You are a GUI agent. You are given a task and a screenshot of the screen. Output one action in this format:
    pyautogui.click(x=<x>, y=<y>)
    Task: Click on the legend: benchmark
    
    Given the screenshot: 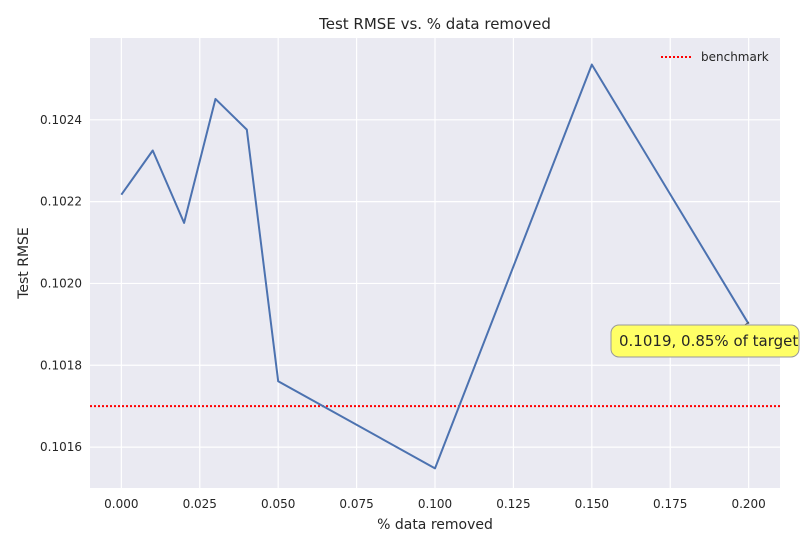 What is the action you would take?
    pyautogui.click(x=715, y=57)
    